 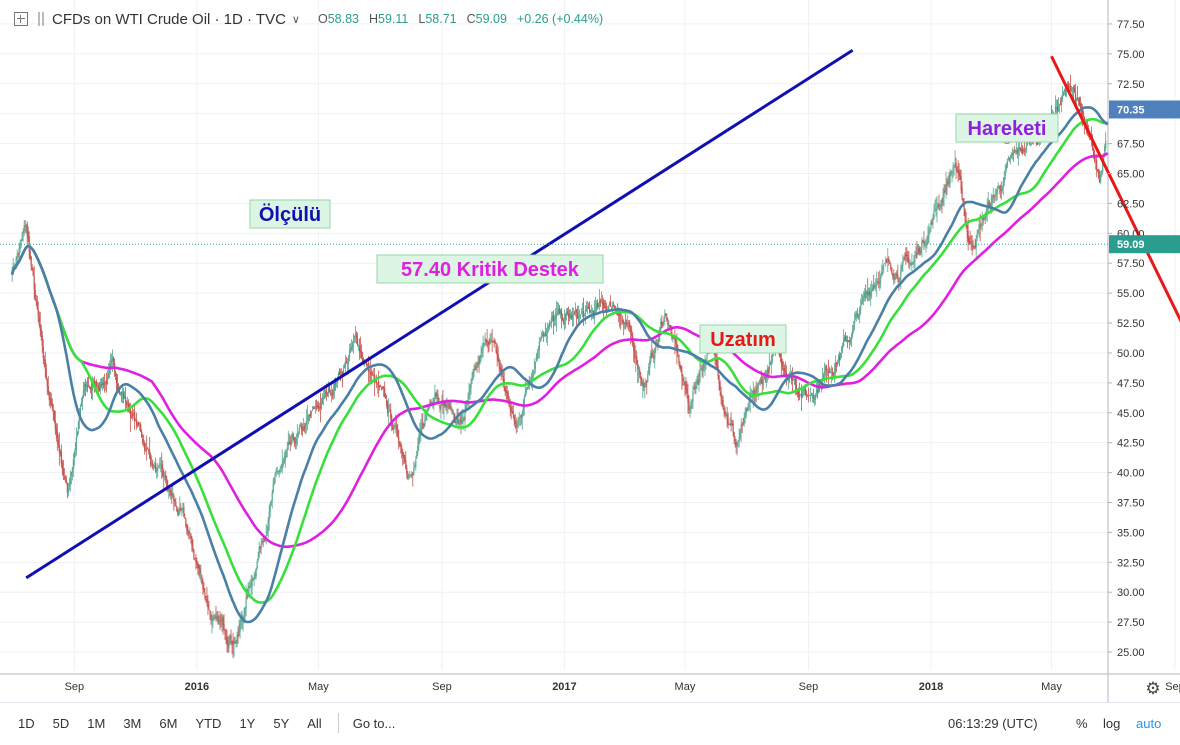 I want to click on ohlc-low: L58.71, so click(x=437, y=19).